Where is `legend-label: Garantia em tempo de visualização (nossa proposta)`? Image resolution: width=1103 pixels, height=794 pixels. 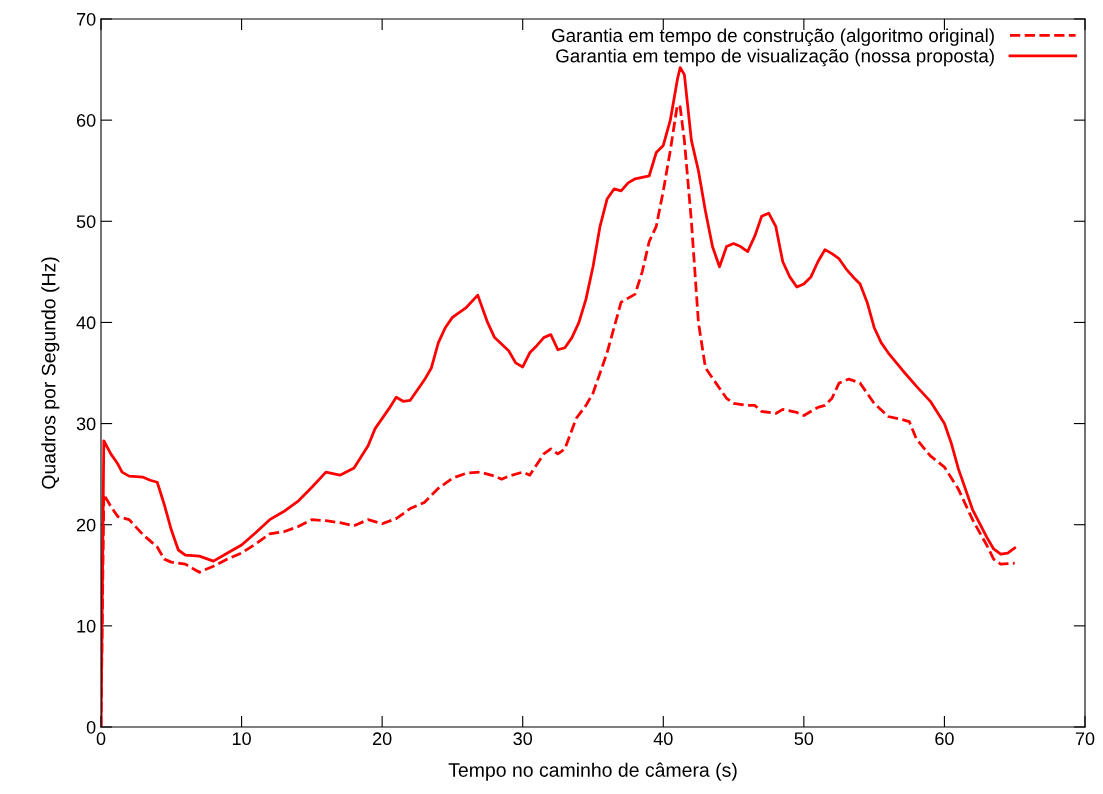
legend-label: Garantia em tempo de visualização (nossa proposta) is located at coordinates (775, 57).